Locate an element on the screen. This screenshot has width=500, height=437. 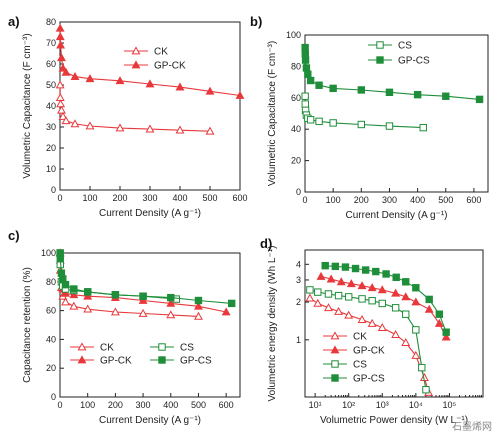
x-tick-label: 400 is located at coordinates (417, 200).